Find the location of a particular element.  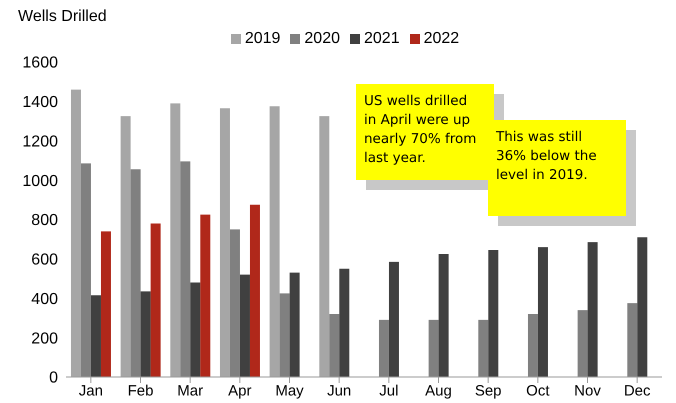

x-tick-label: Aug is located at coordinates (438, 391).